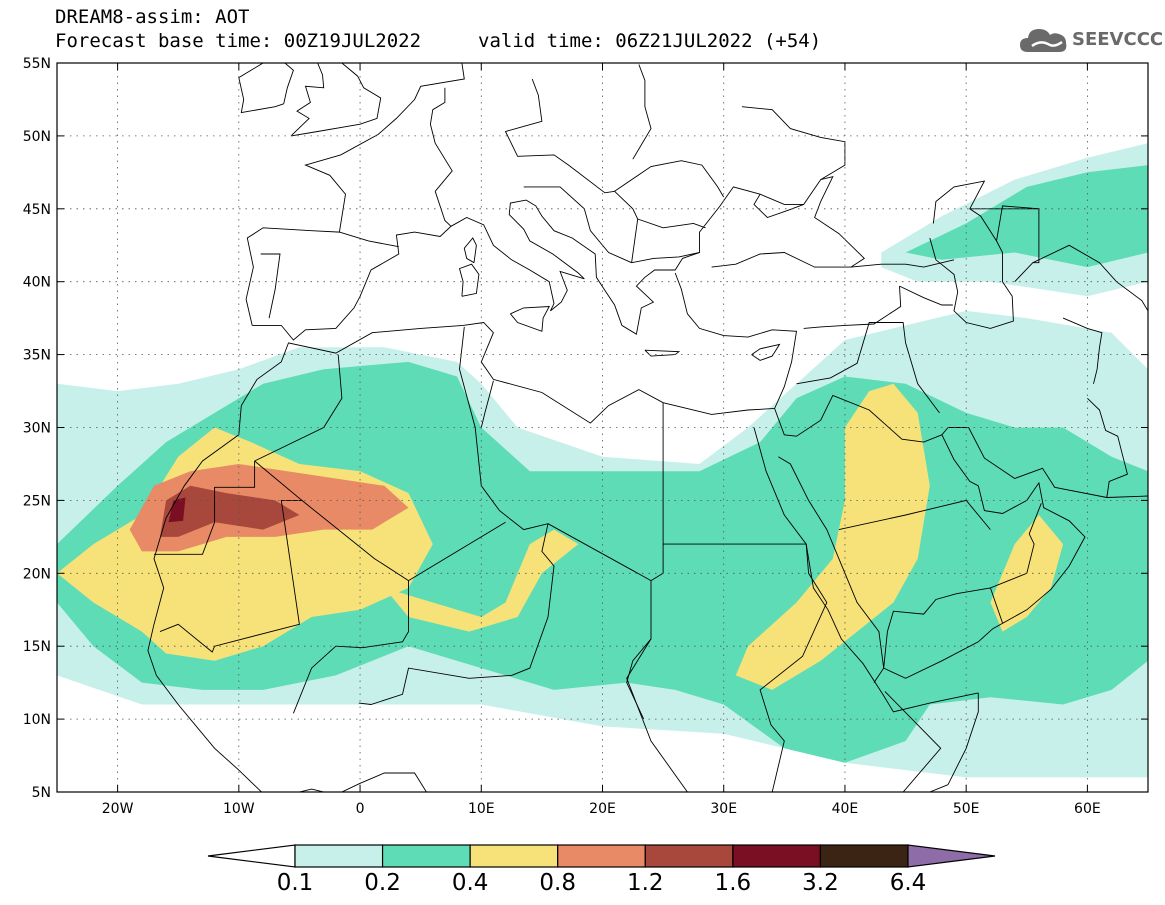 This screenshot has width=1165, height=905. What do you see at coordinates (238, 41) in the screenshot?
I see `forecast-base-time: Forecast base time: 00Z19JUL2022` at bounding box center [238, 41].